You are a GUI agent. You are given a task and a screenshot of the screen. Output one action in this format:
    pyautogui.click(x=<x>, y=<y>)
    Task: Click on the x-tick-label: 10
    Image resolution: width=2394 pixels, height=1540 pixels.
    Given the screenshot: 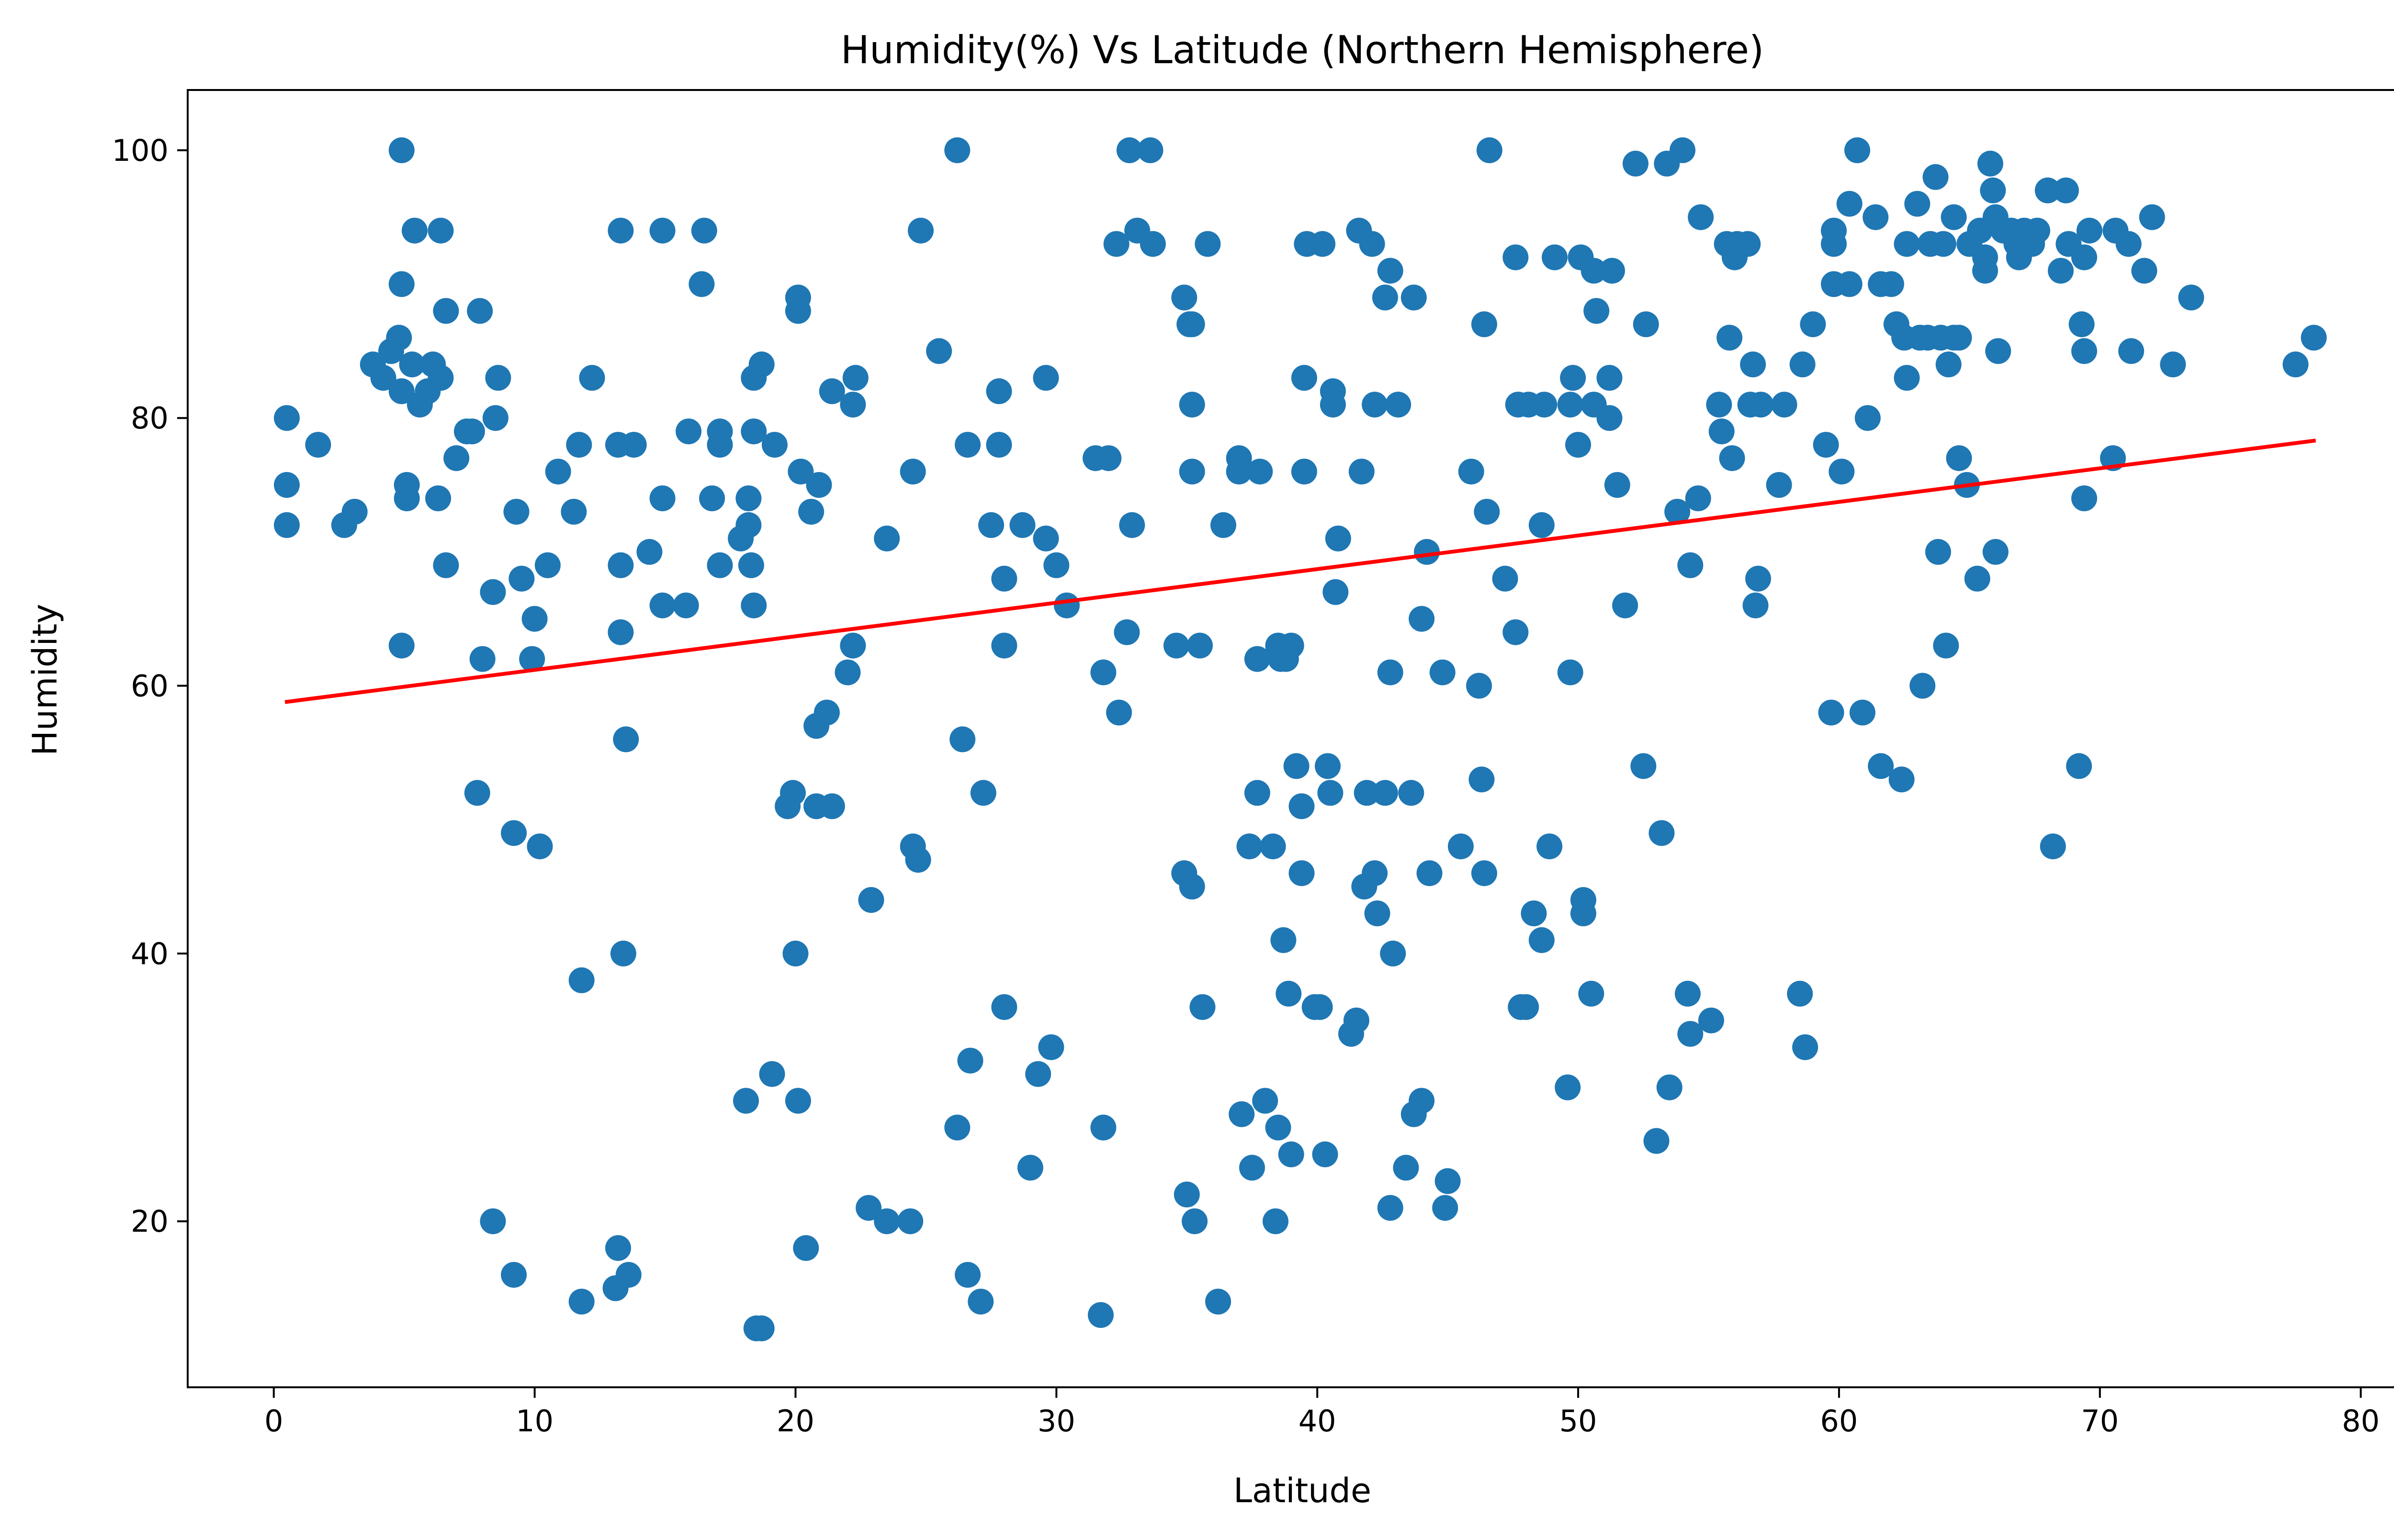 What is the action you would take?
    pyautogui.click(x=535, y=1422)
    